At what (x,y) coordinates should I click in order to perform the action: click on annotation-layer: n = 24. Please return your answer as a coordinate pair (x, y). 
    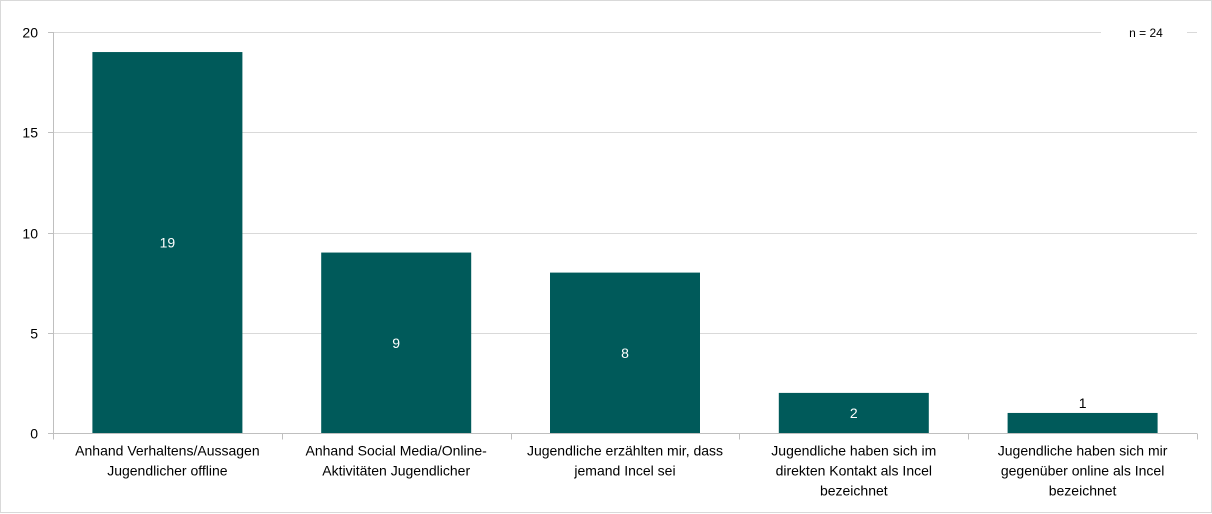
    Looking at the image, I should click on (1144, 33).